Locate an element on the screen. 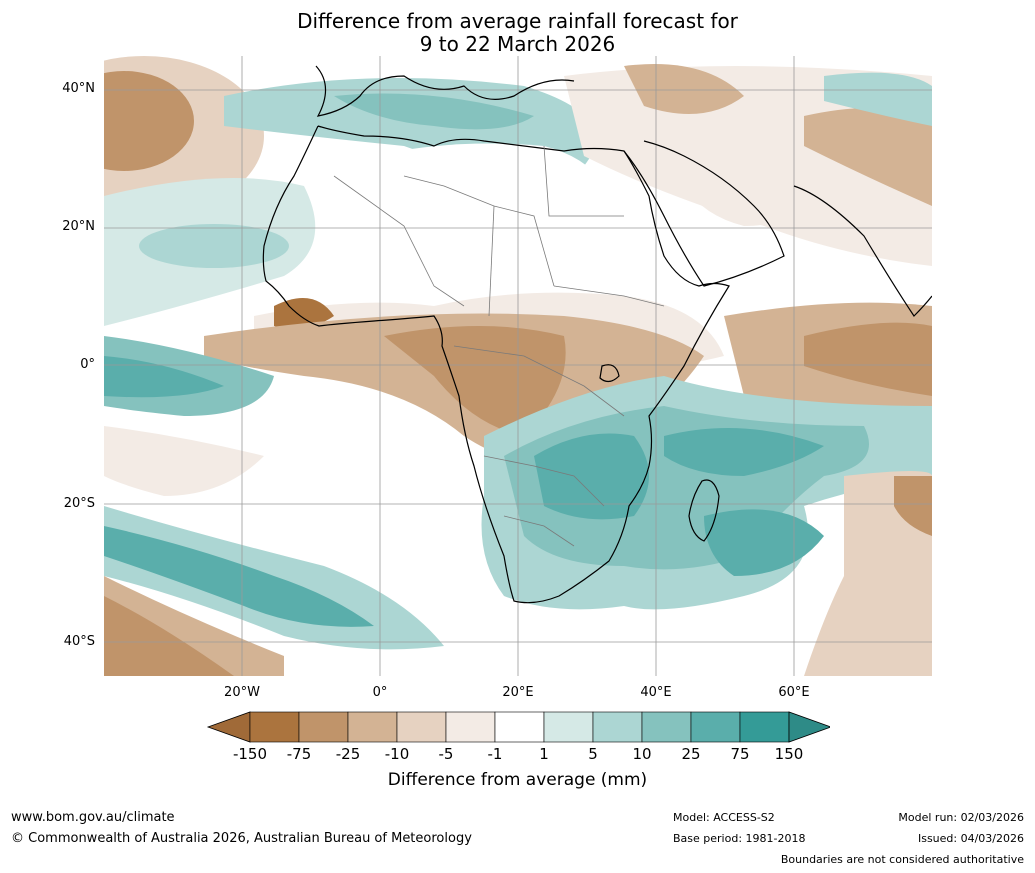 The height and width of the screenshot is (873, 1035). lon-label-0: 0° is located at coordinates (380, 692).